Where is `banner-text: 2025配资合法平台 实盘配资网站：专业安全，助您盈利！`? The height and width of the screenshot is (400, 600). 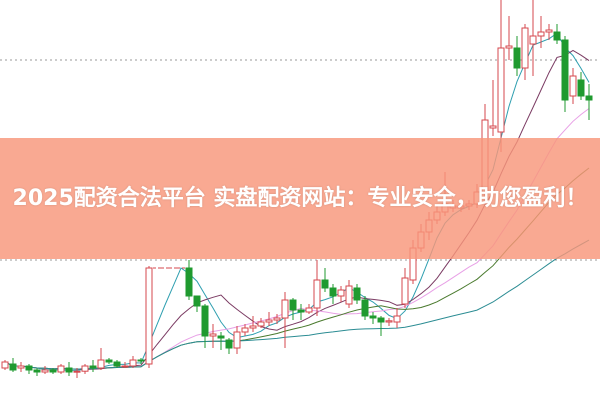 banner-text: 2025配资合法平台 实盘配资网站：专业安全，助您盈利！ is located at coordinates (300, 198).